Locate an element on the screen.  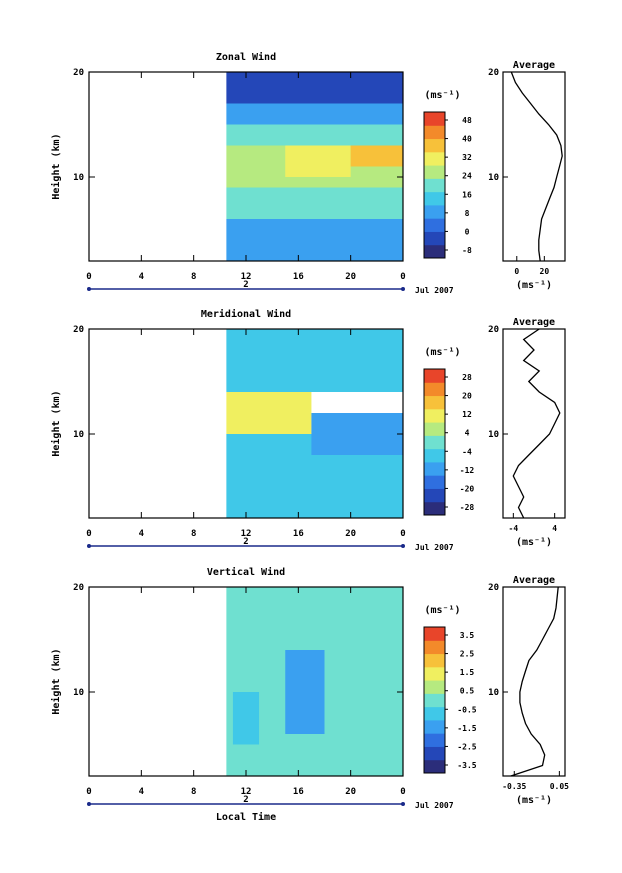
colorbar-tick-label: -12 is located at coordinates (467, 470).